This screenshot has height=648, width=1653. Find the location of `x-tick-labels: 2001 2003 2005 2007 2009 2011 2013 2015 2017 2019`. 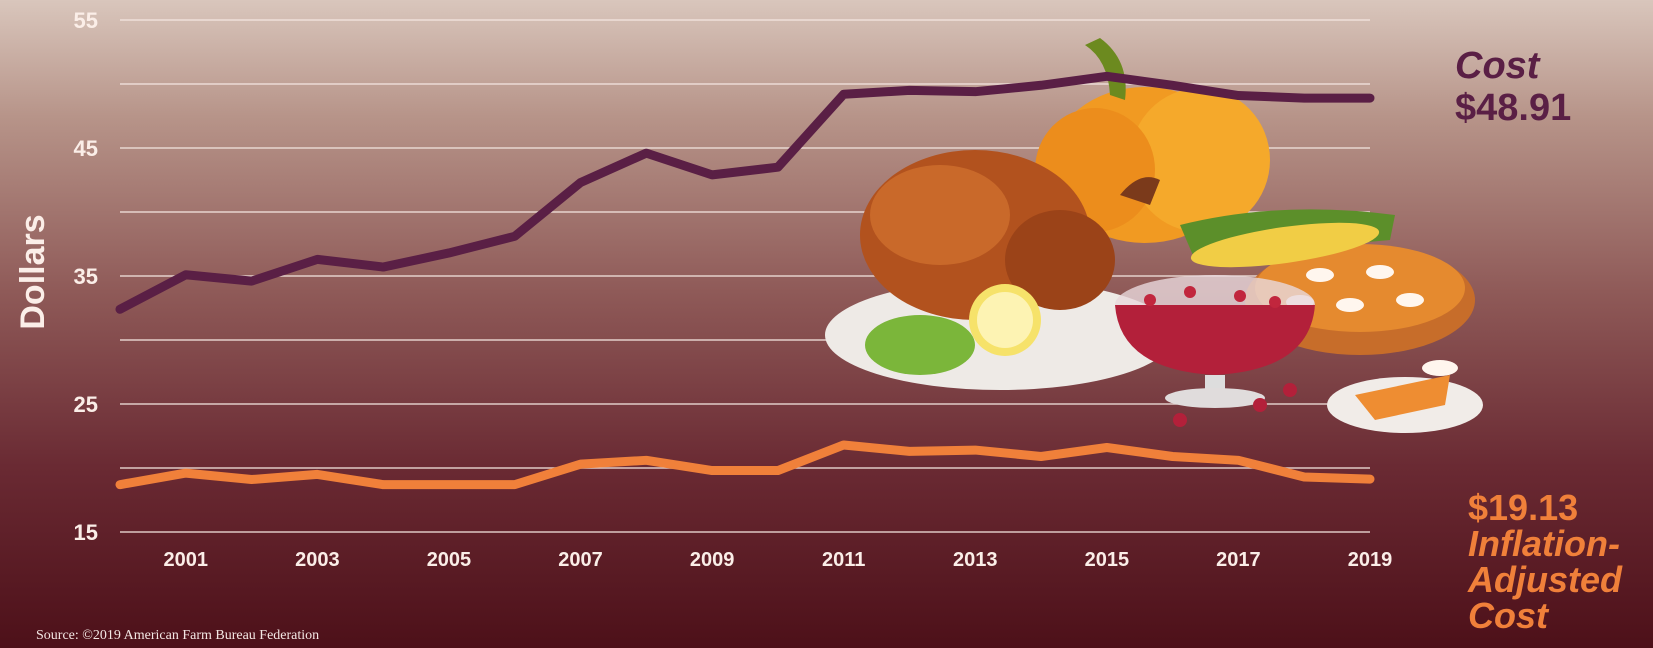

x-tick-labels: 2001 2003 2005 2007 2009 2011 2013 2015 2017 2019 is located at coordinates (778, 560).